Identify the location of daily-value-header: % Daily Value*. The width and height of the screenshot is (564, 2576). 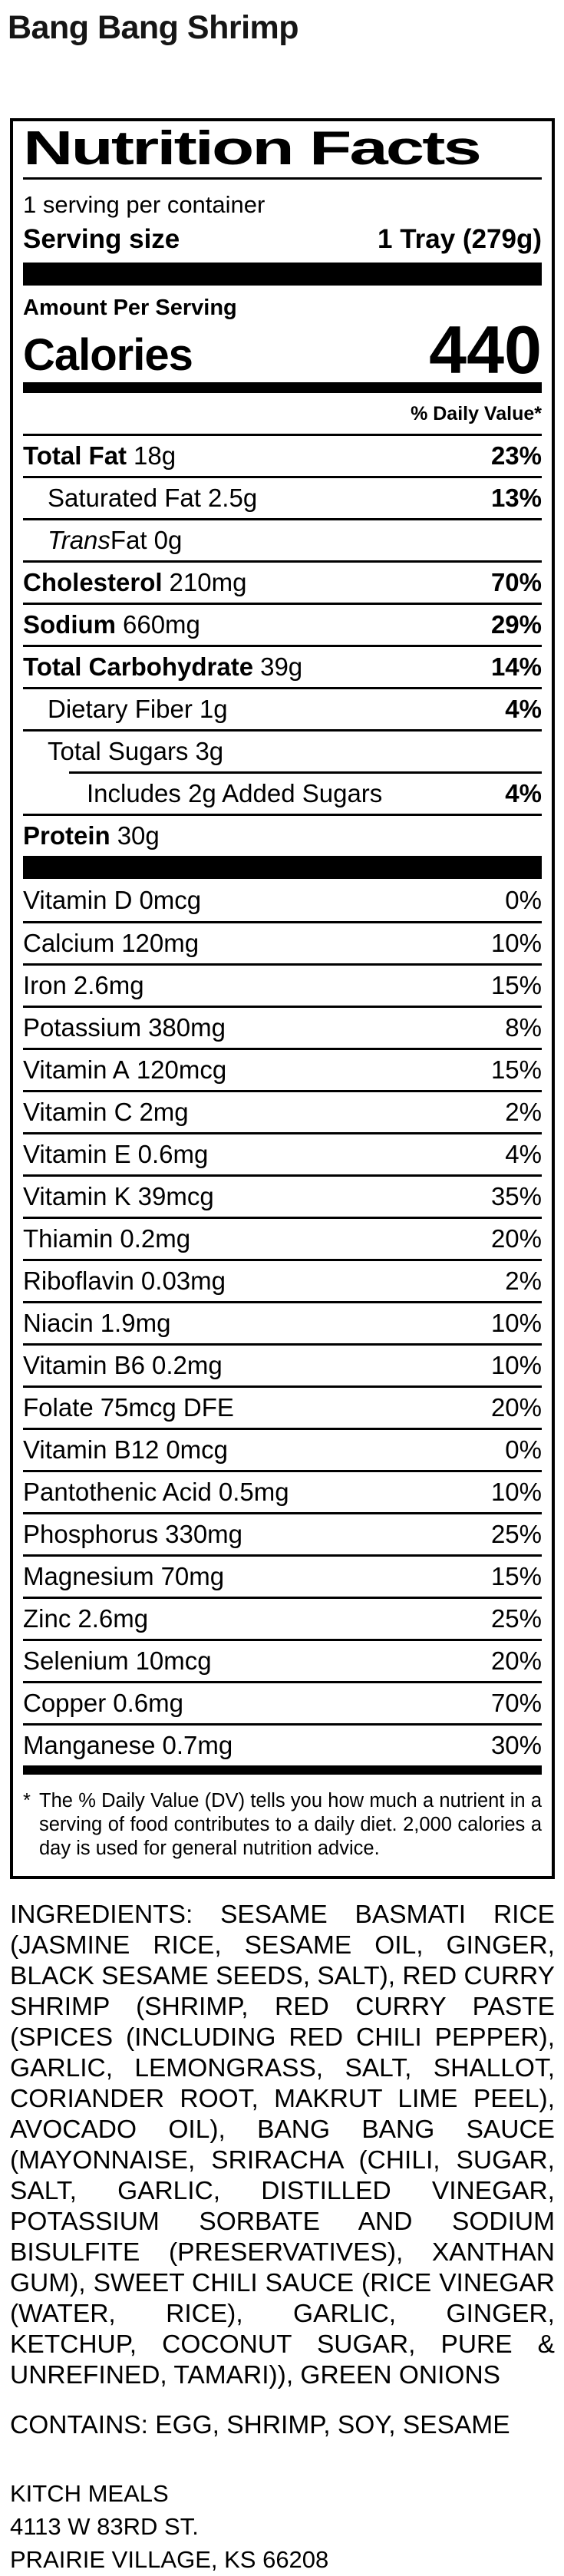
(476, 413).